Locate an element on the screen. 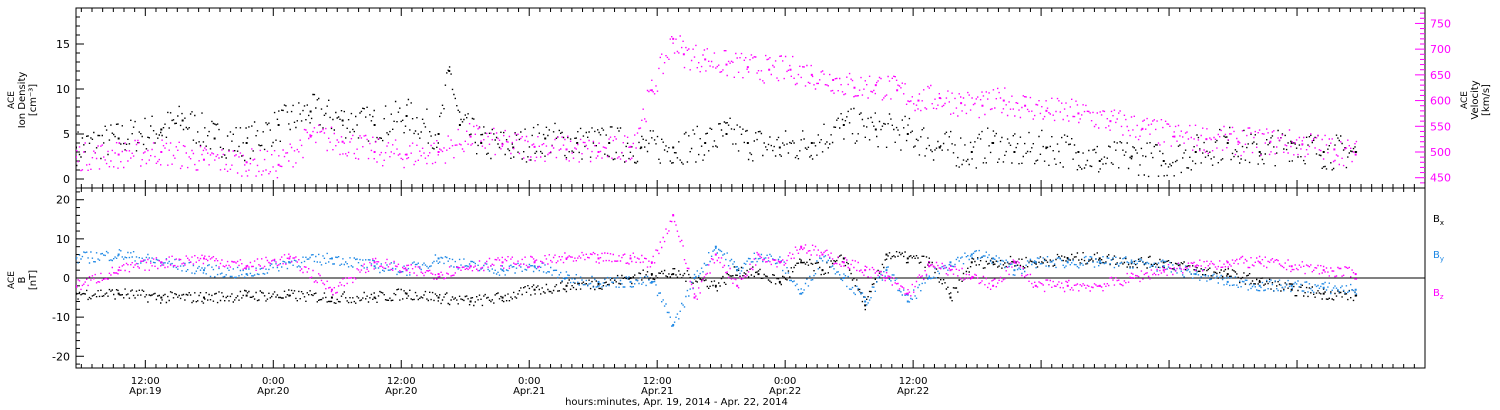 The height and width of the screenshot is (410, 1500). density-tick-label: 15 is located at coordinates (63, 44).